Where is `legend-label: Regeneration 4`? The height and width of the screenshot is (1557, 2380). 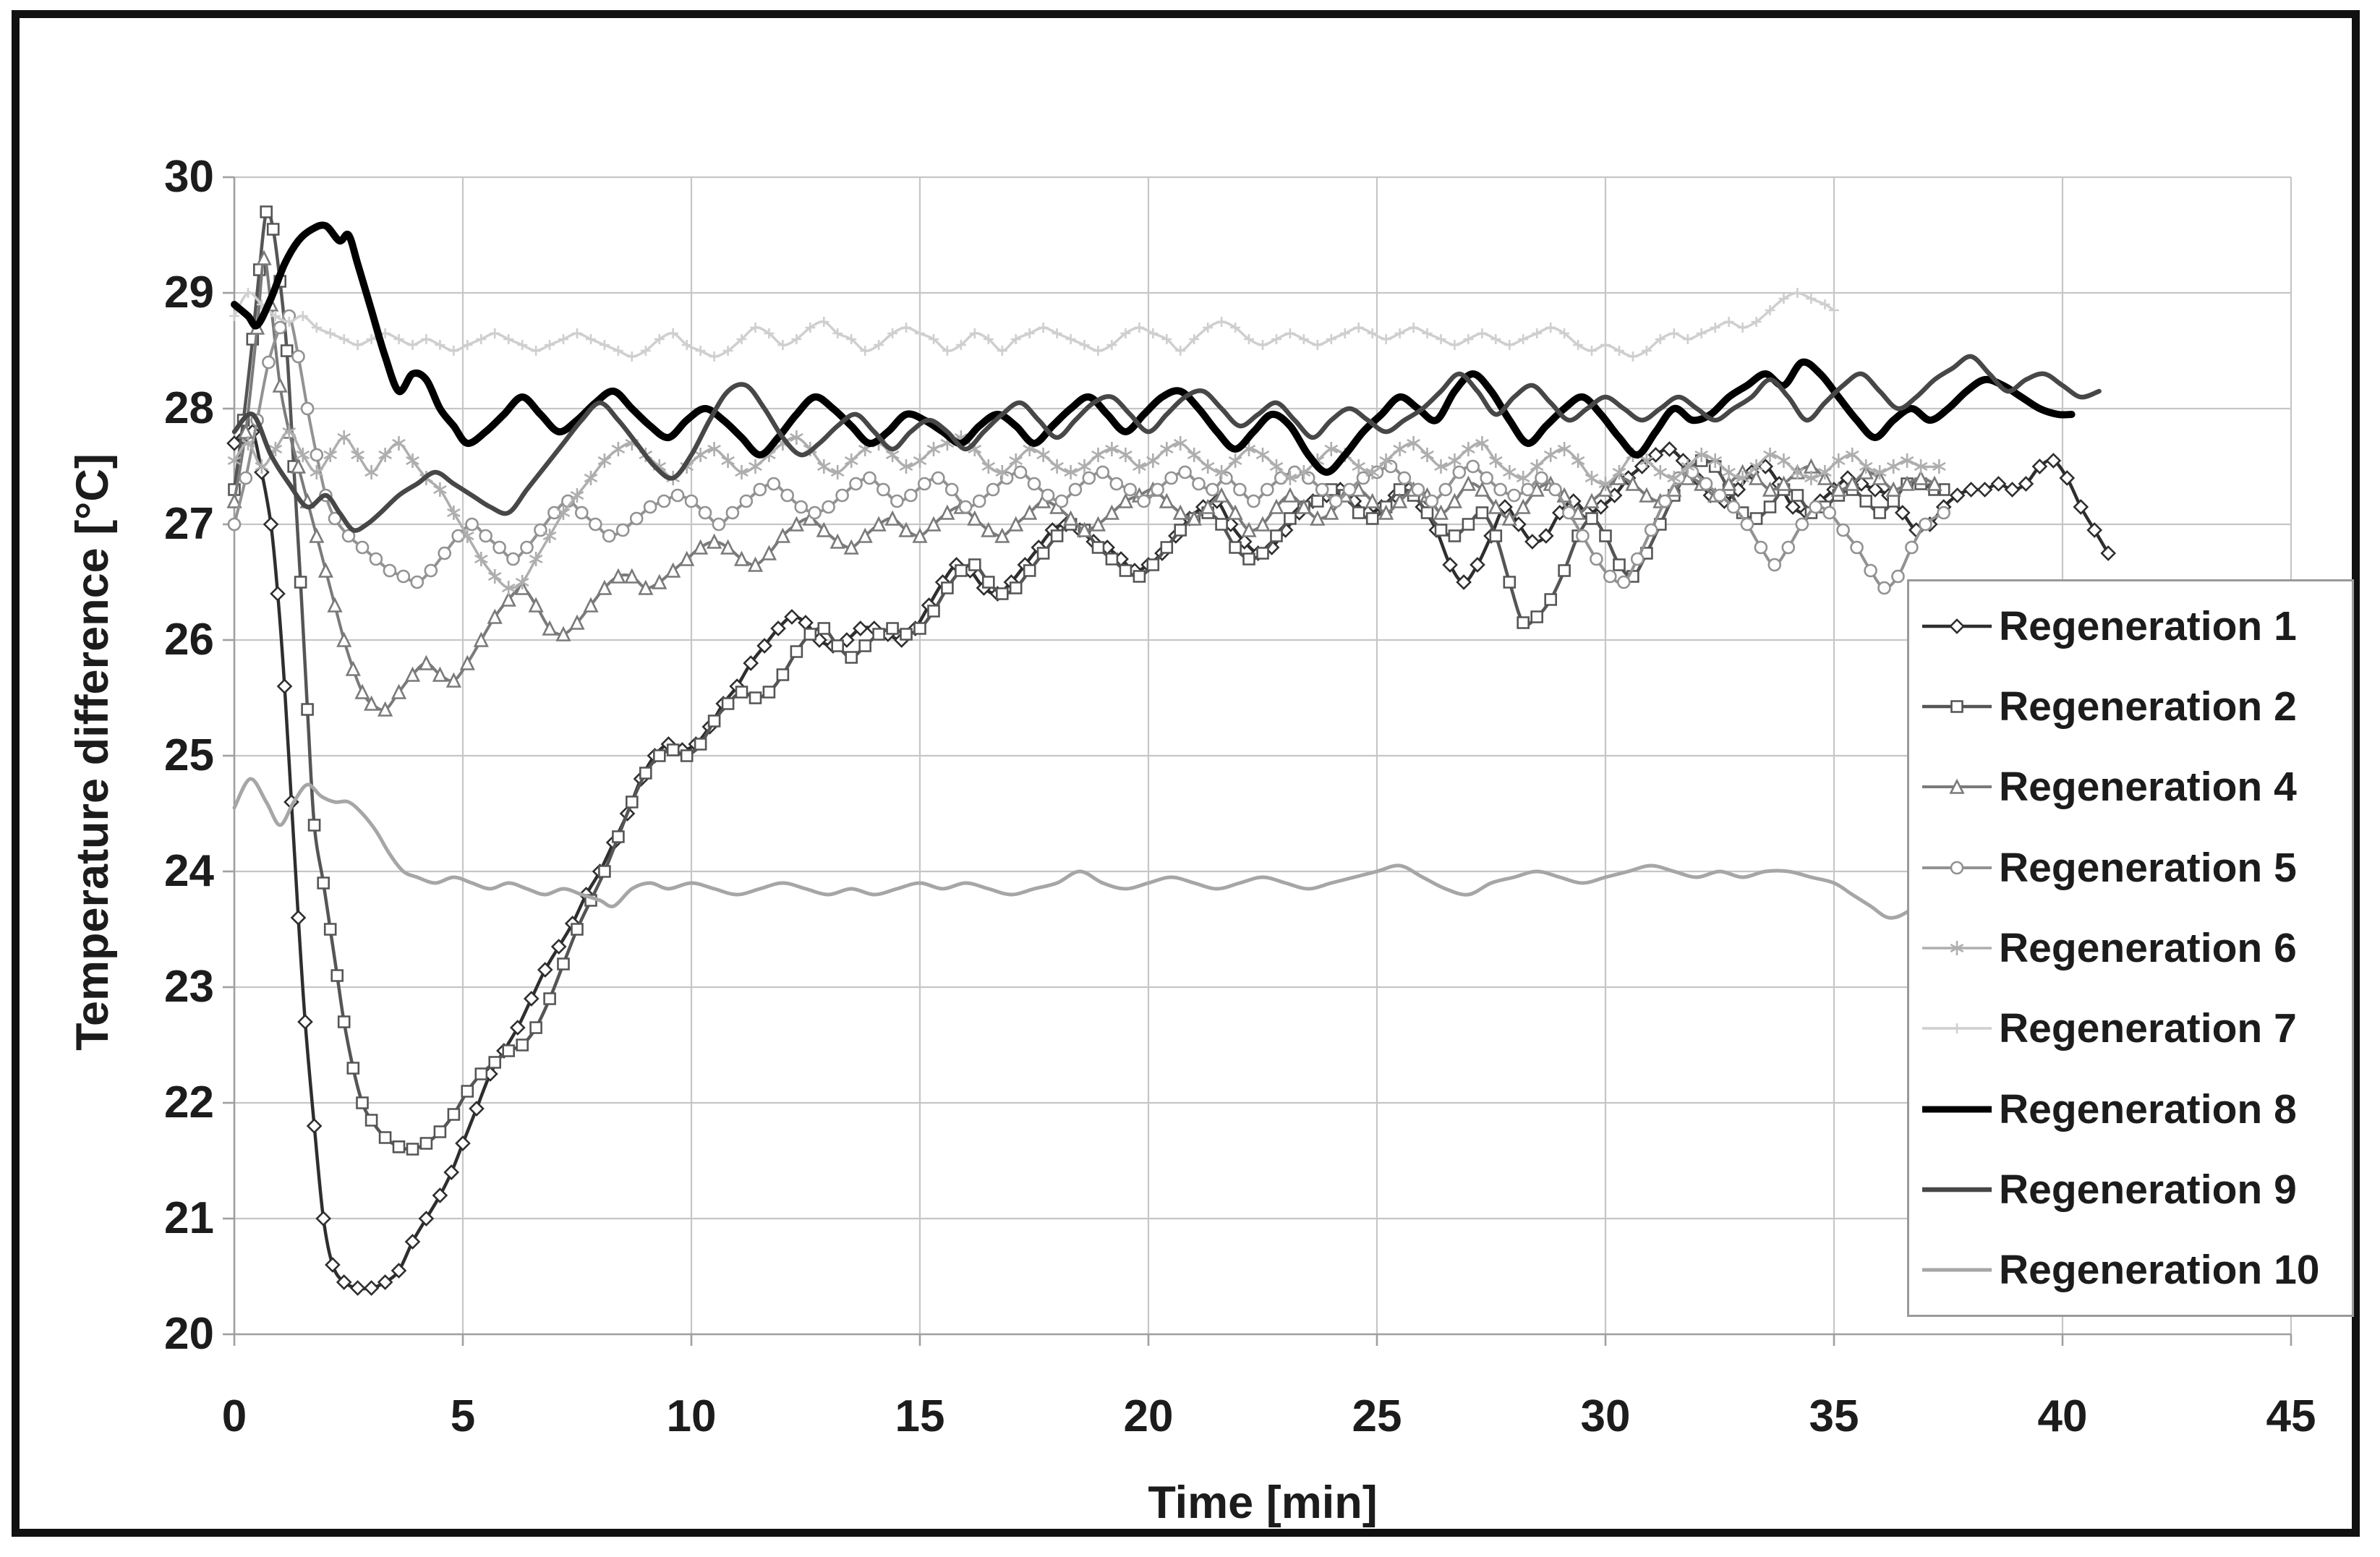
legend-label: Regeneration 4 is located at coordinates (2148, 787).